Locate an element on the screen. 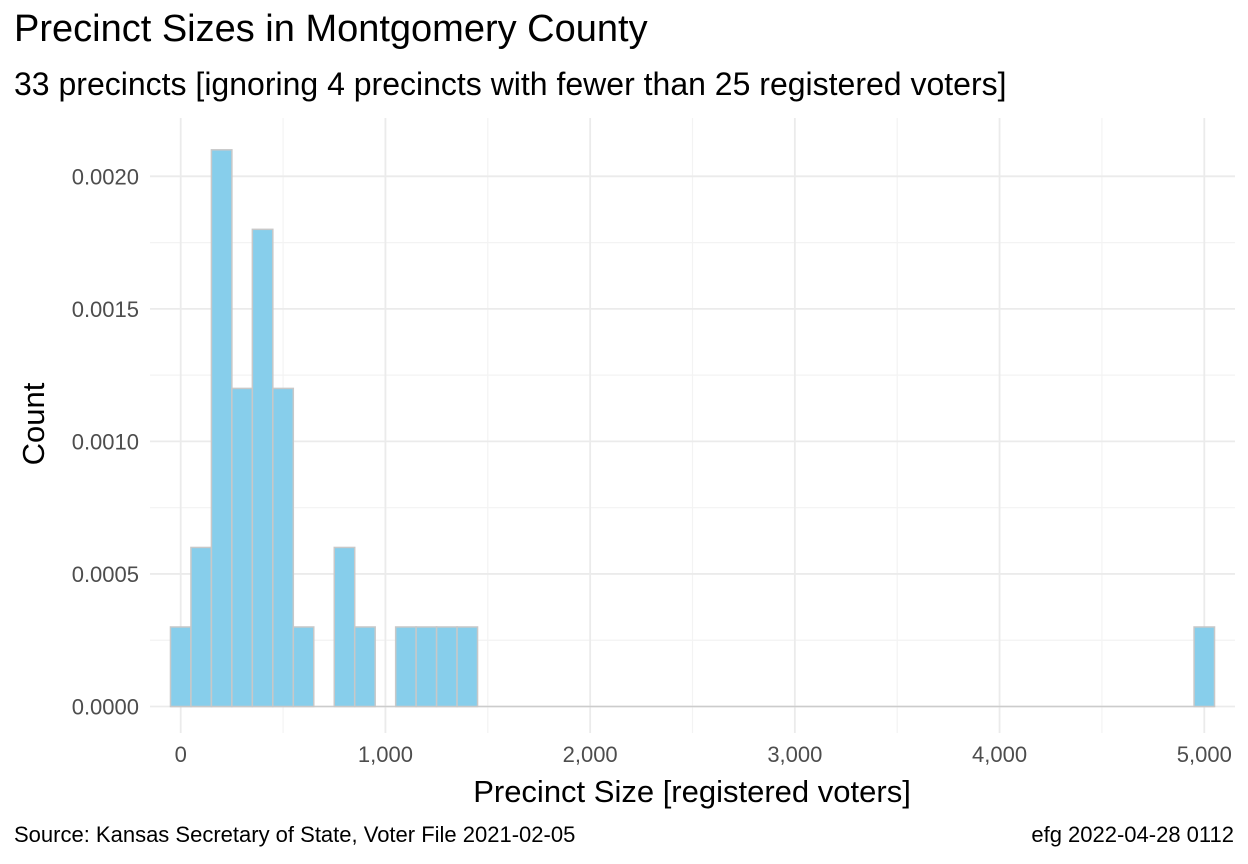 The image size is (1248, 864). x-tick-label: 3,000 is located at coordinates (794, 754).